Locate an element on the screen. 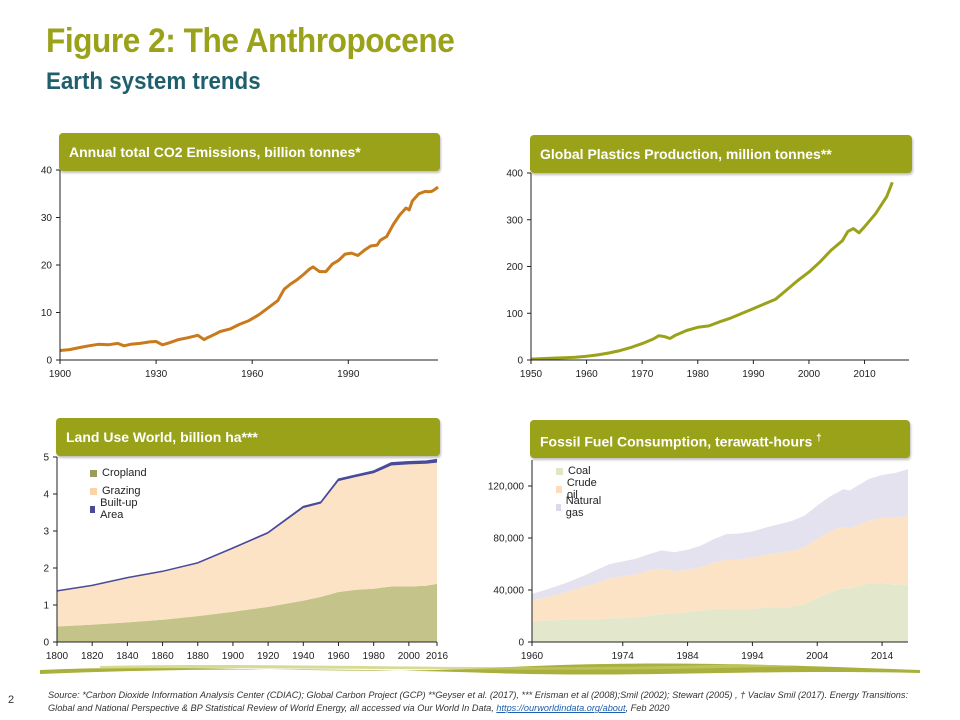 The height and width of the screenshot is (720, 960). area-cropland is located at coordinates (247, 612).